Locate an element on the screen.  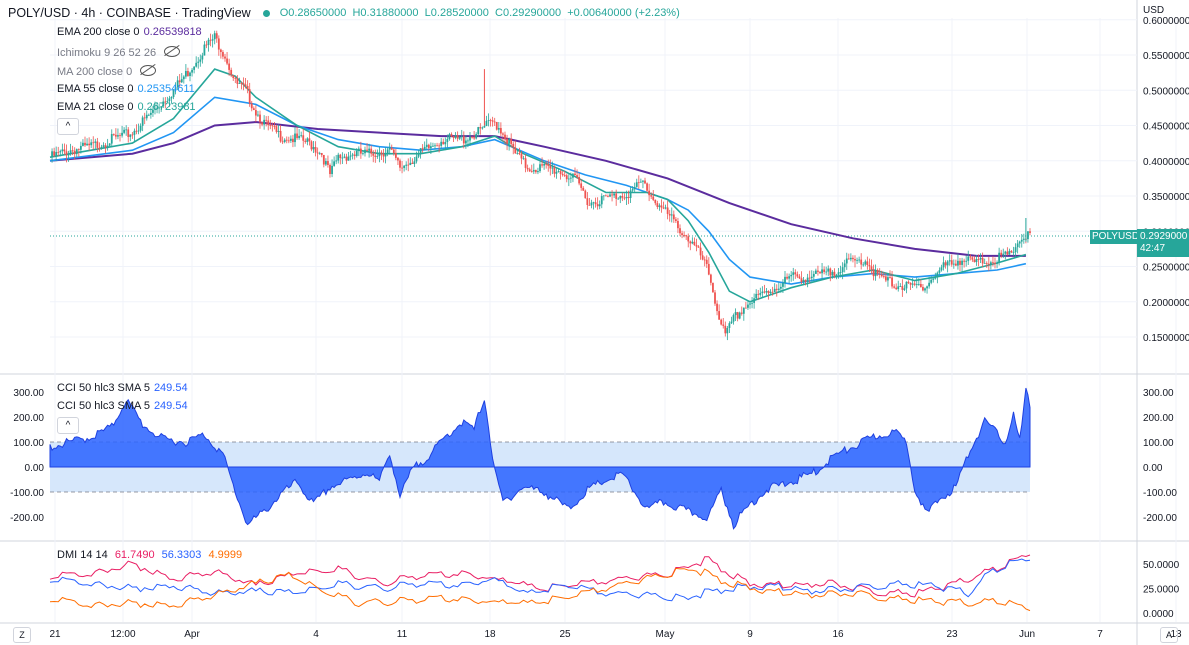
time-tick-label: 16 is located at coordinates (838, 634).